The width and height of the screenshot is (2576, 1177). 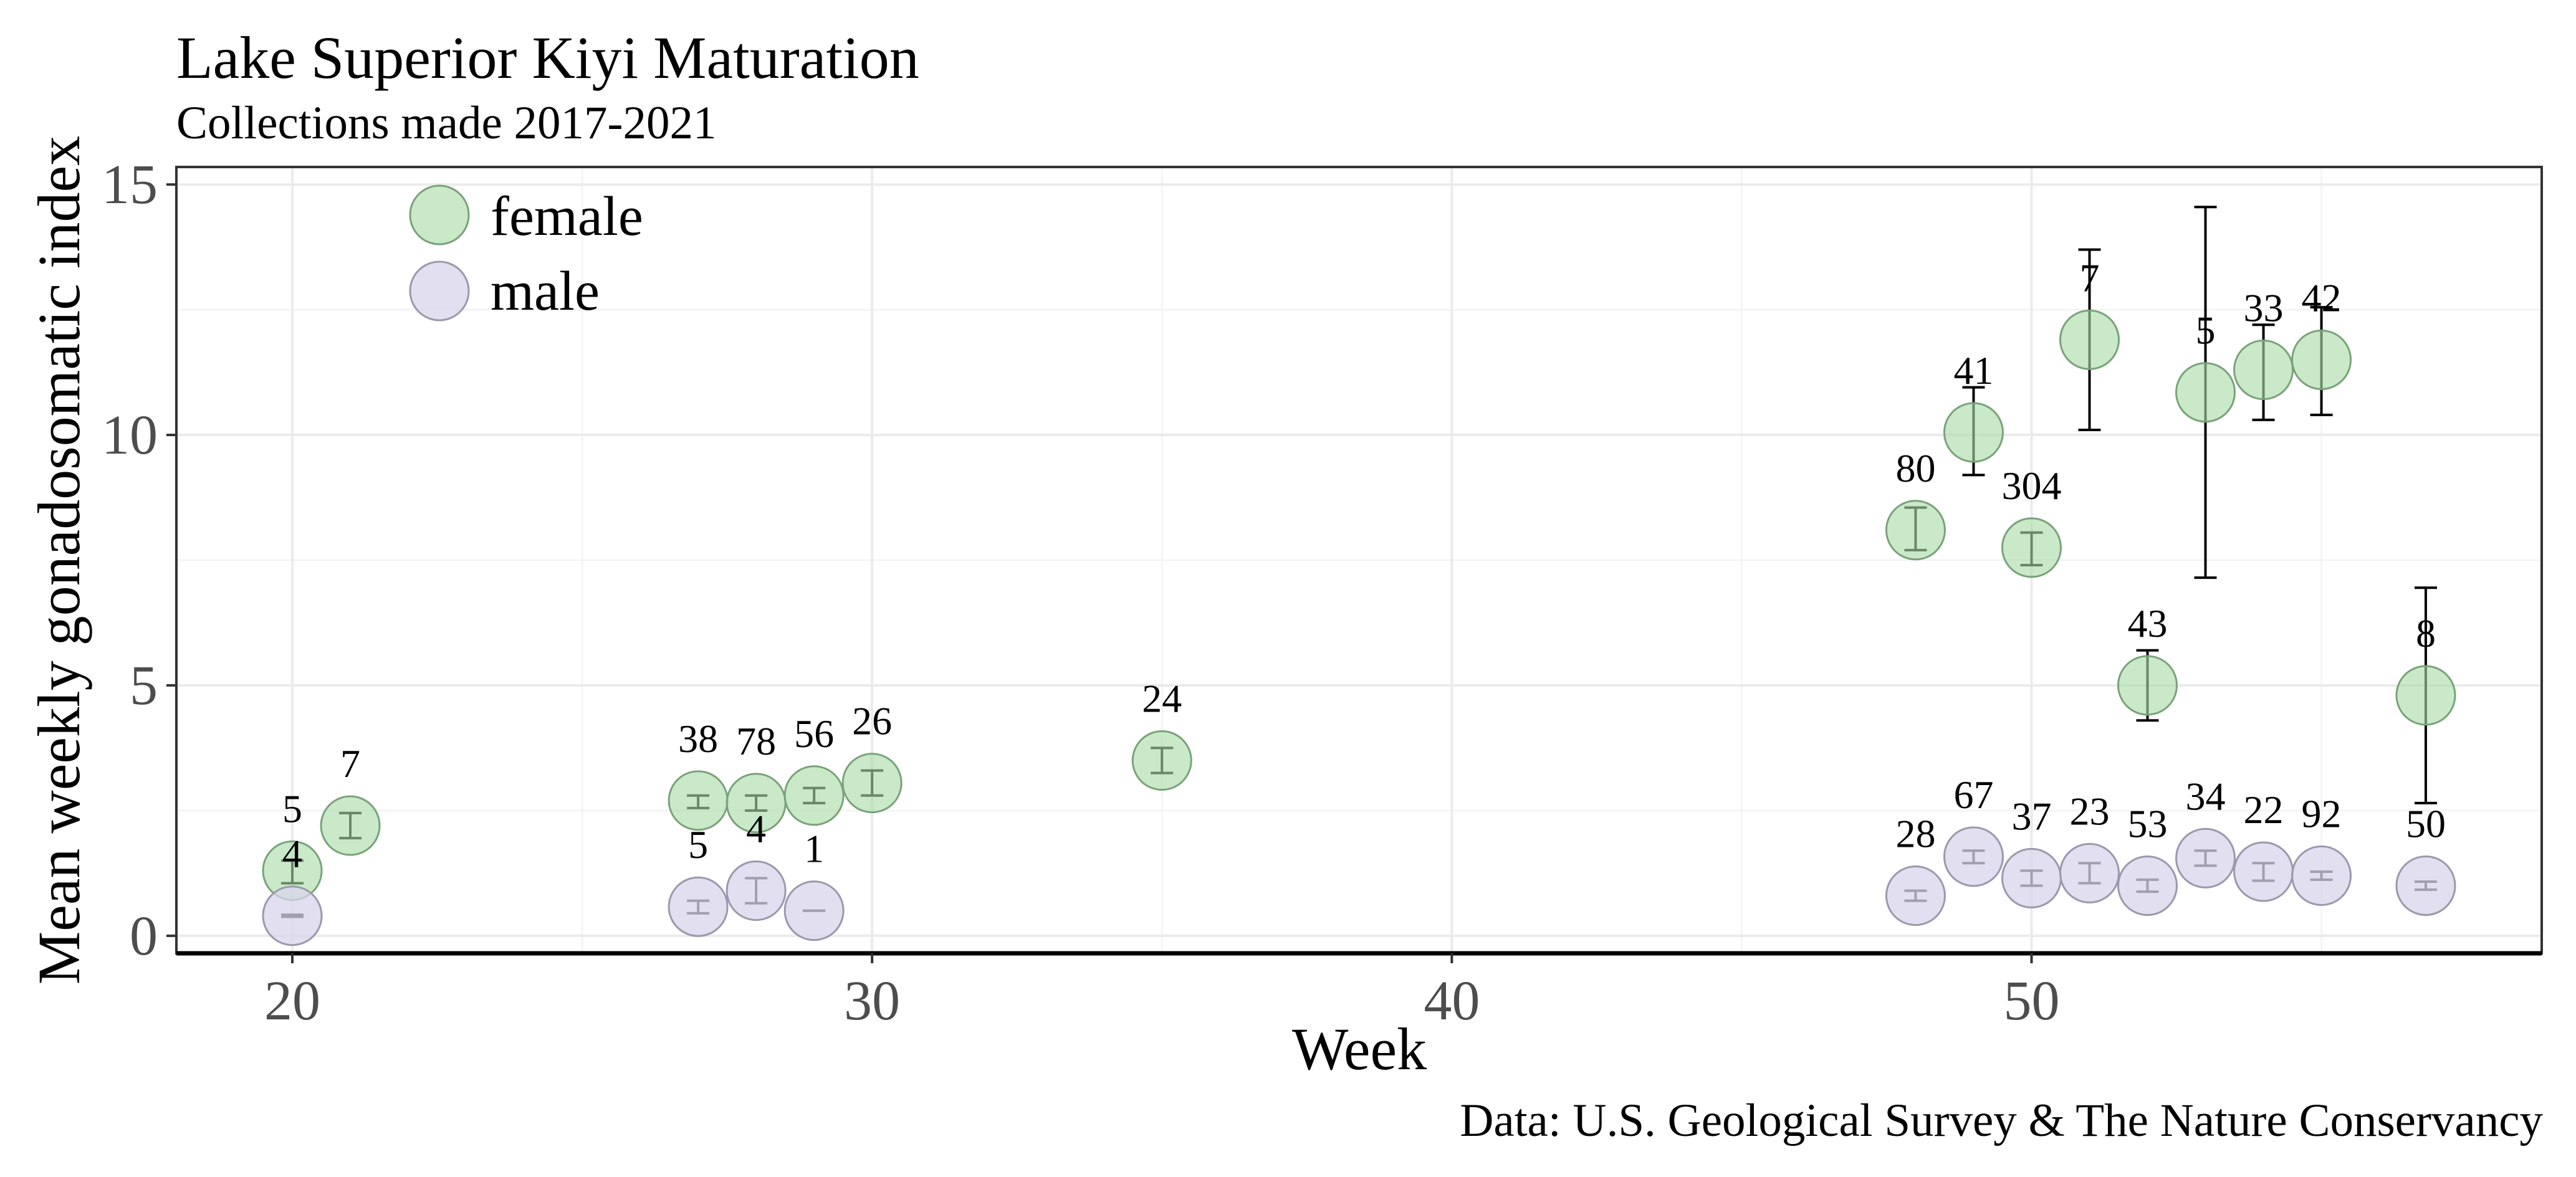 I want to click on y-tick-label: 0, so click(x=144, y=936).